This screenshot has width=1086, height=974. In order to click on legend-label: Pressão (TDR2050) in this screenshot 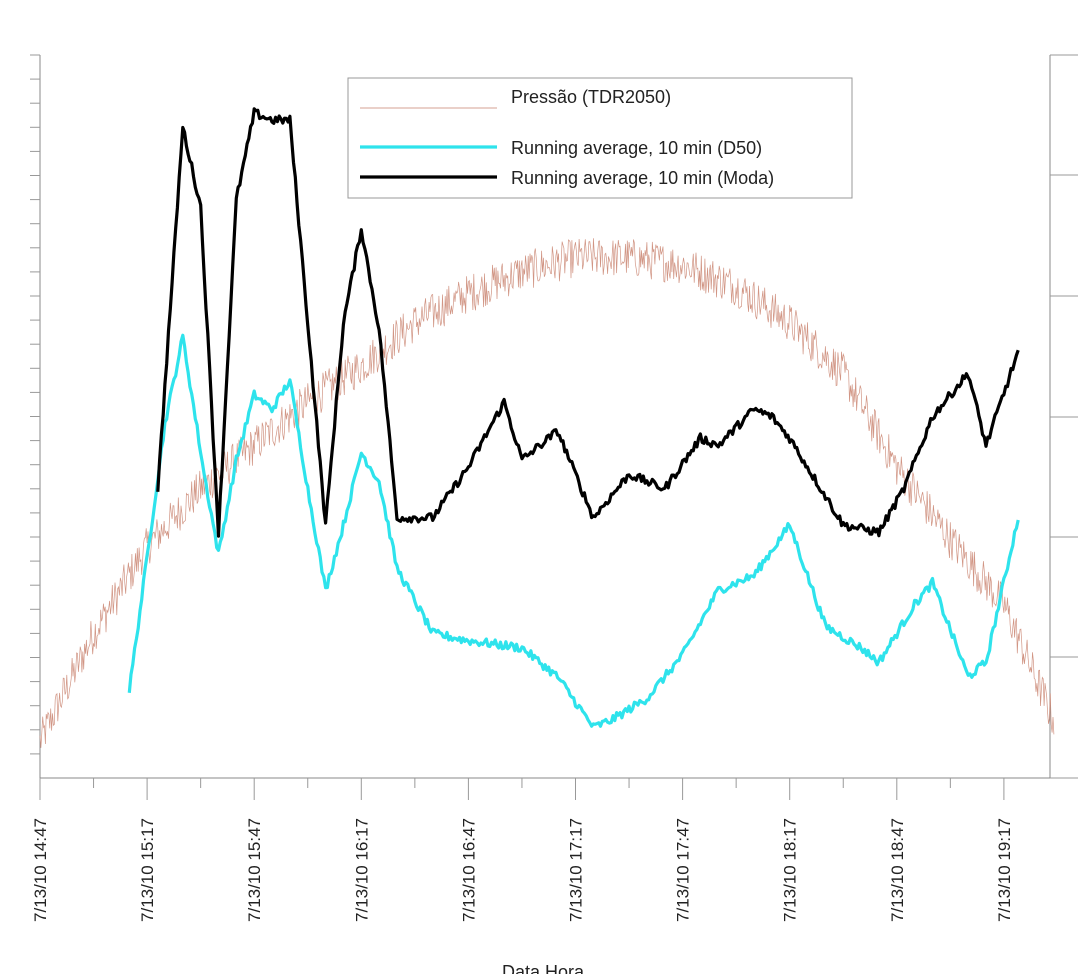, I will do `click(591, 97)`.